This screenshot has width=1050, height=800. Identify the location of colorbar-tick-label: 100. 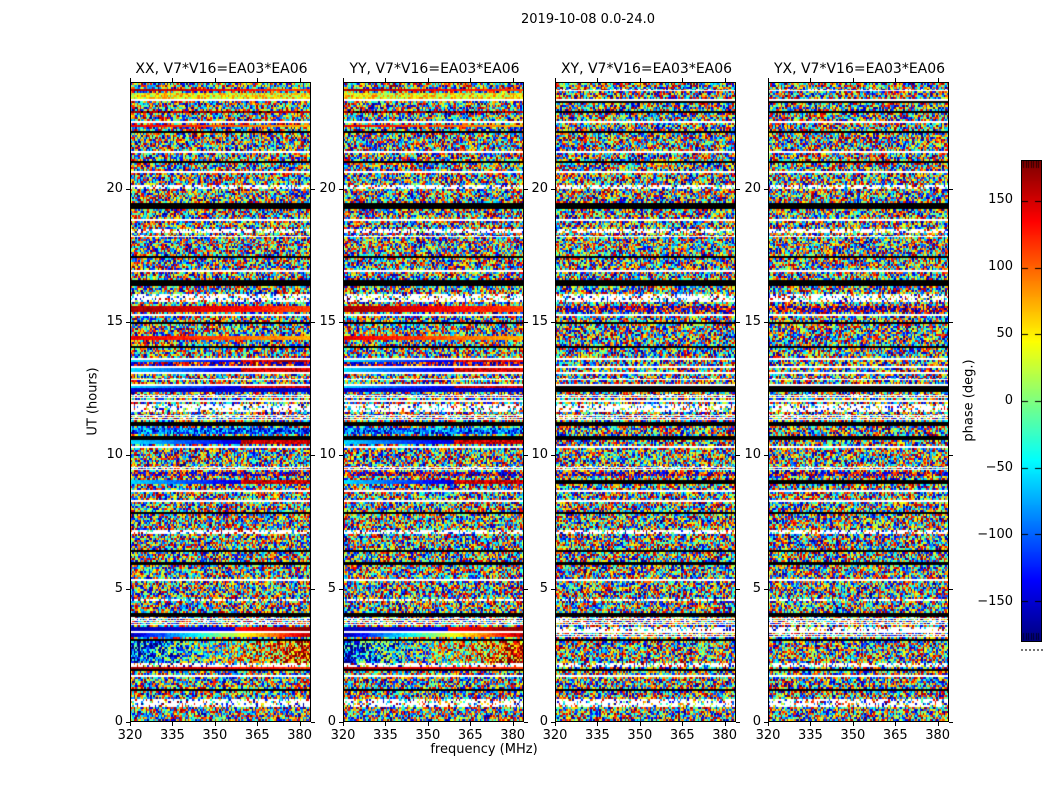
(1000, 267).